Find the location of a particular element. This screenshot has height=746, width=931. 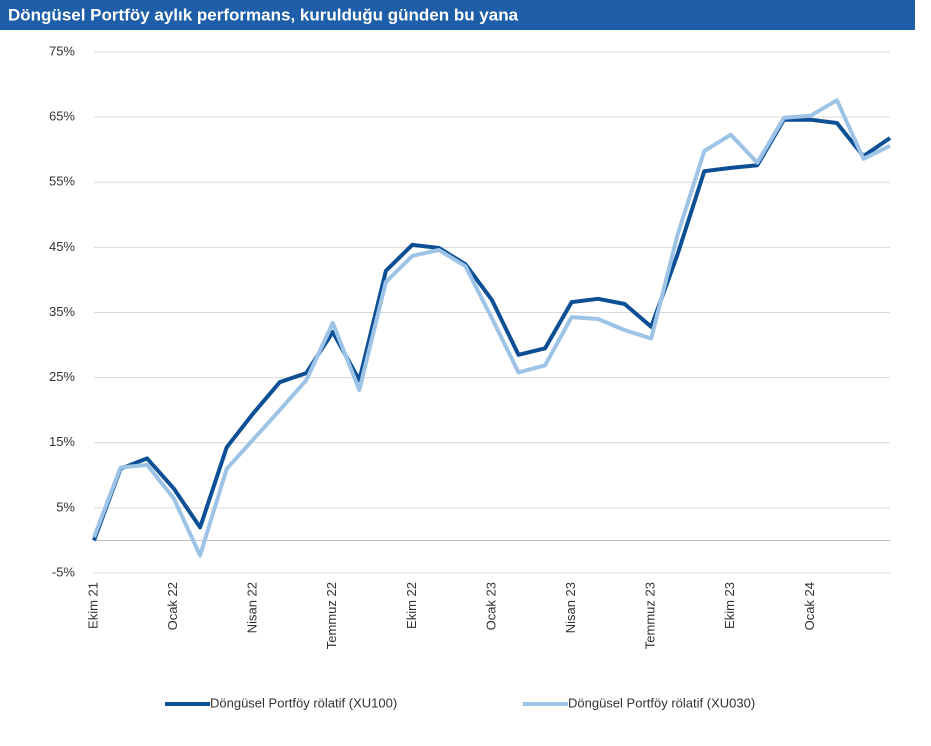

title-bar is located at coordinates (457, 15).